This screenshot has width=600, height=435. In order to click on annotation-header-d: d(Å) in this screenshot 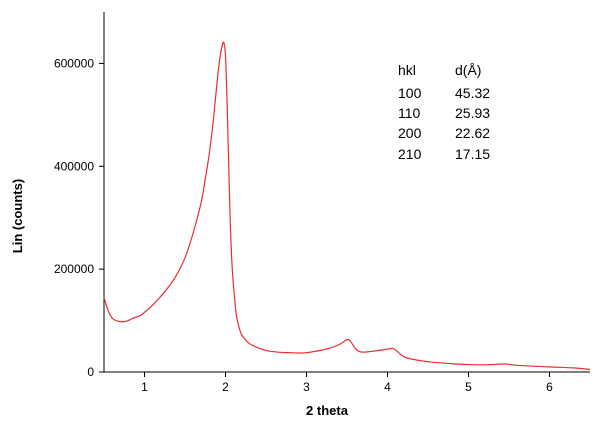, I will do `click(468, 70)`.